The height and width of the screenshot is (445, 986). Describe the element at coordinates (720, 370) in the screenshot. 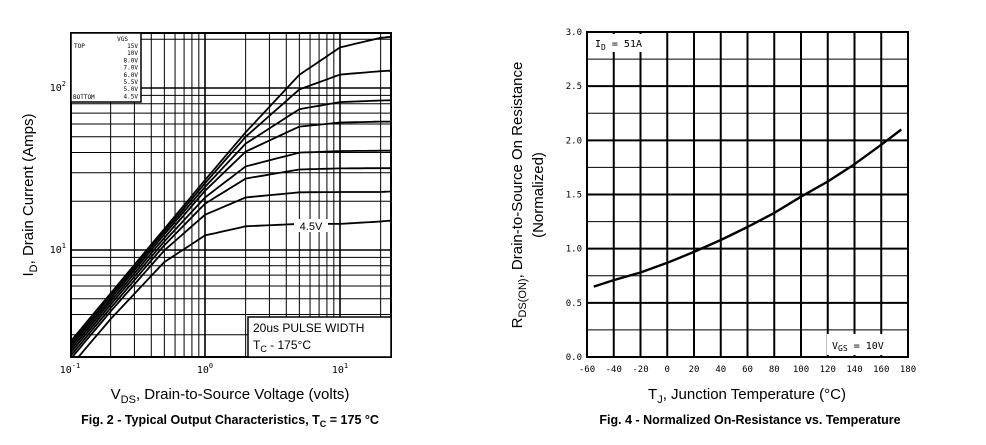

I see `x-tick-label: 40` at that location.